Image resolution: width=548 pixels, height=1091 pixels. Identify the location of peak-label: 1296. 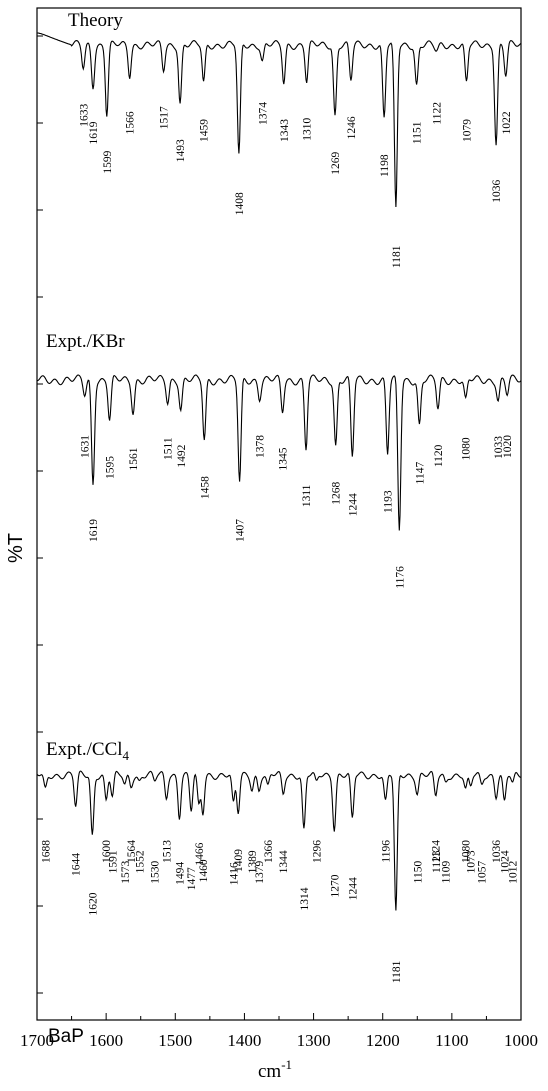
(317, 851).